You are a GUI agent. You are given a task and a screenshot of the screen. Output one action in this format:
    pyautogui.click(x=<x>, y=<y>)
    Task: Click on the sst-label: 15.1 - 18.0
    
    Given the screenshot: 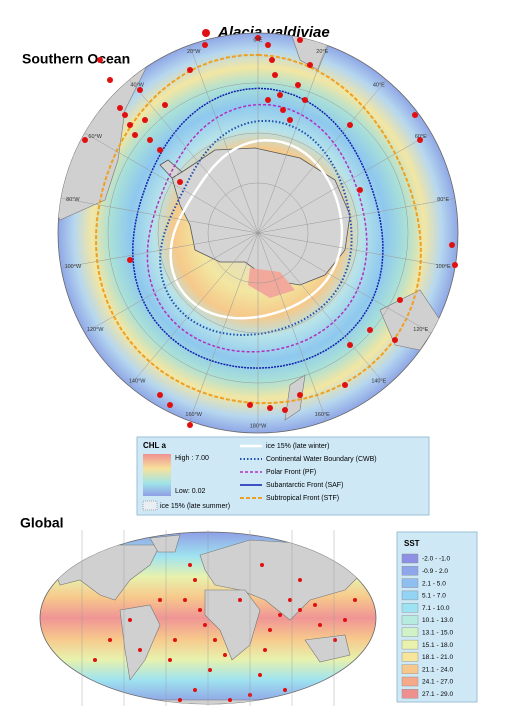 What is the action you would take?
    pyautogui.click(x=437, y=645)
    